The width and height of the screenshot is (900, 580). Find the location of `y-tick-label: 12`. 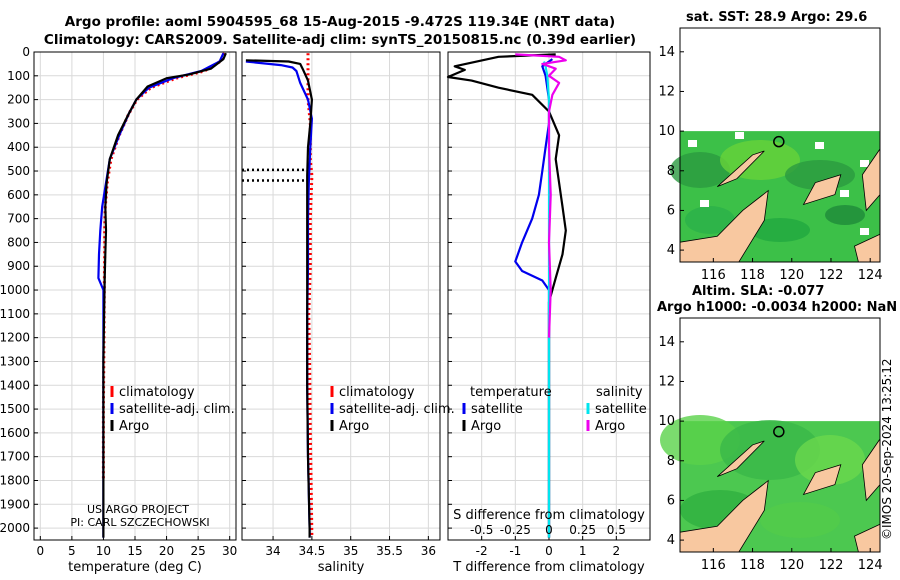

y-tick-label: 12 is located at coordinates (666, 381).